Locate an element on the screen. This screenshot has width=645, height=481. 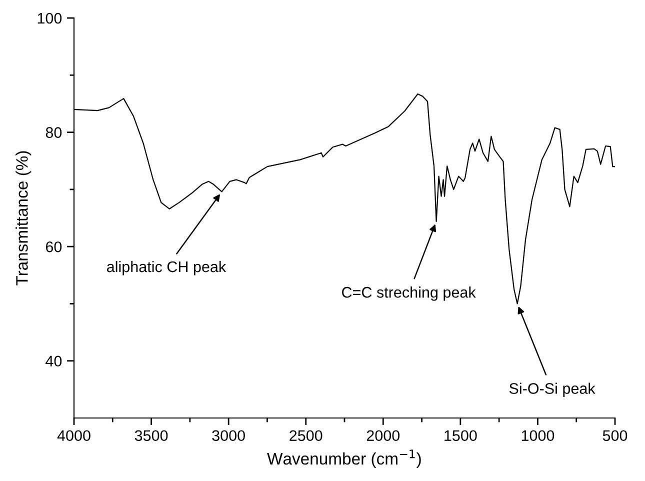
x-tick-label: 4000 is located at coordinates (73, 436).